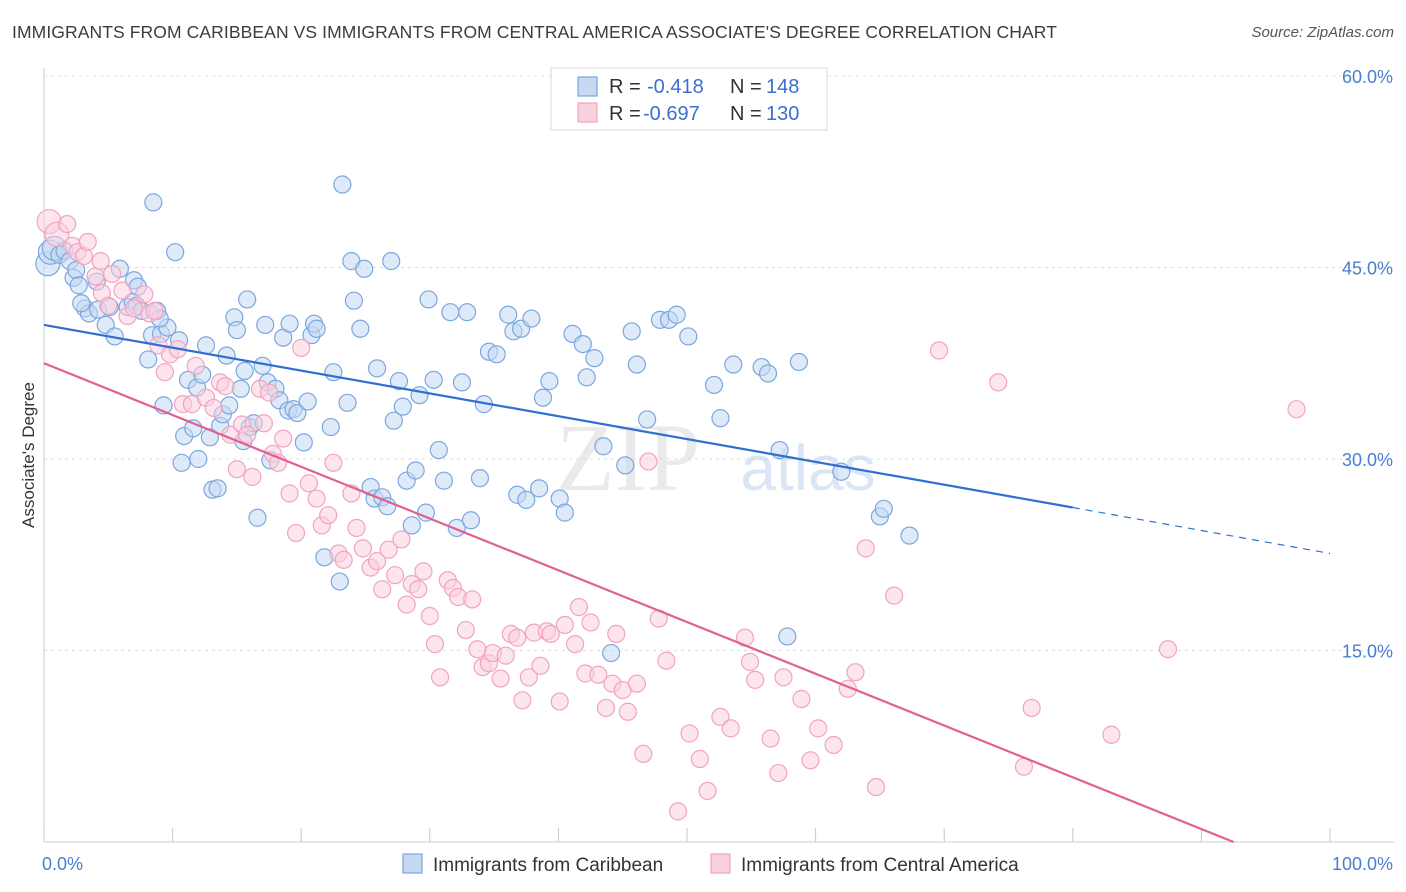 Image resolution: width=1406 pixels, height=892 pixels. I want to click on trend-line-caribbean-extrapolated, so click(1201, 530).